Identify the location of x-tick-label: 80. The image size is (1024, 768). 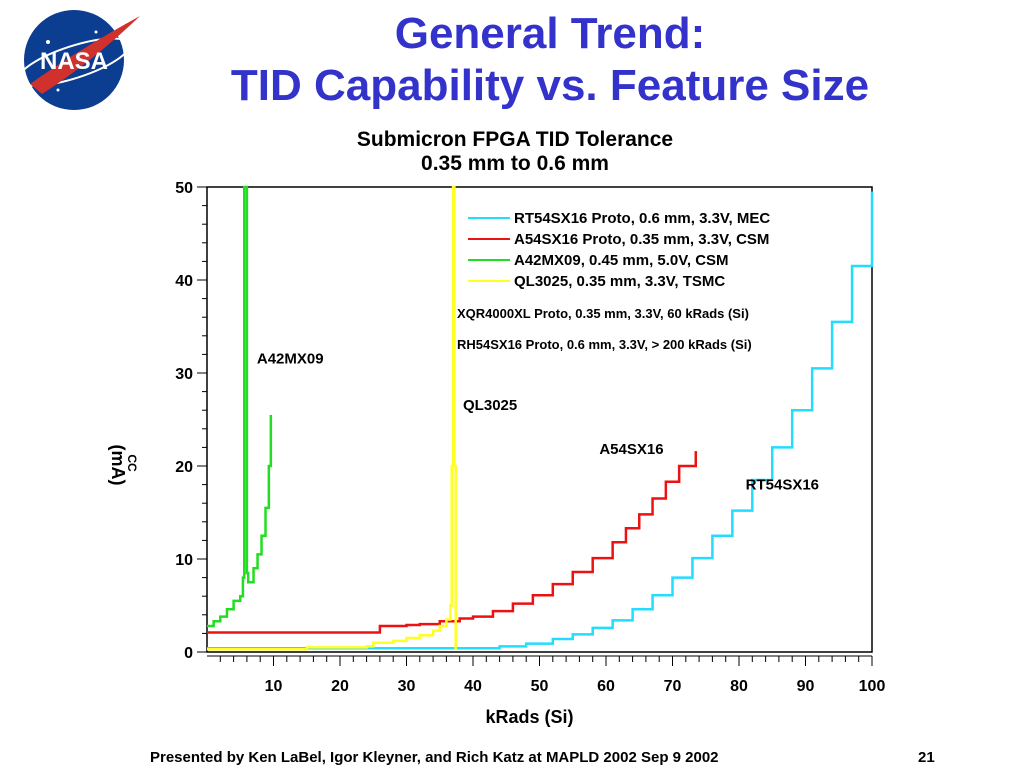
(739, 686).